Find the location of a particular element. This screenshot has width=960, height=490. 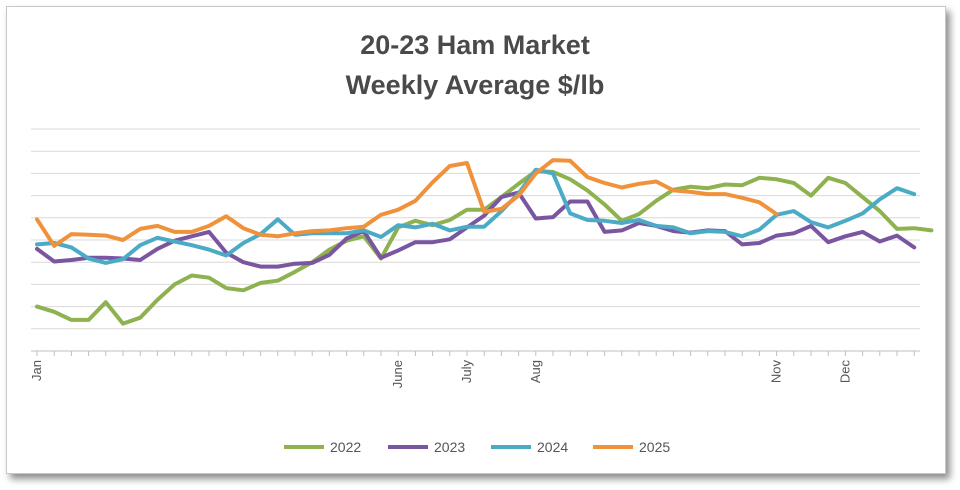

legend-item-2023: 2023 is located at coordinates (426, 447).